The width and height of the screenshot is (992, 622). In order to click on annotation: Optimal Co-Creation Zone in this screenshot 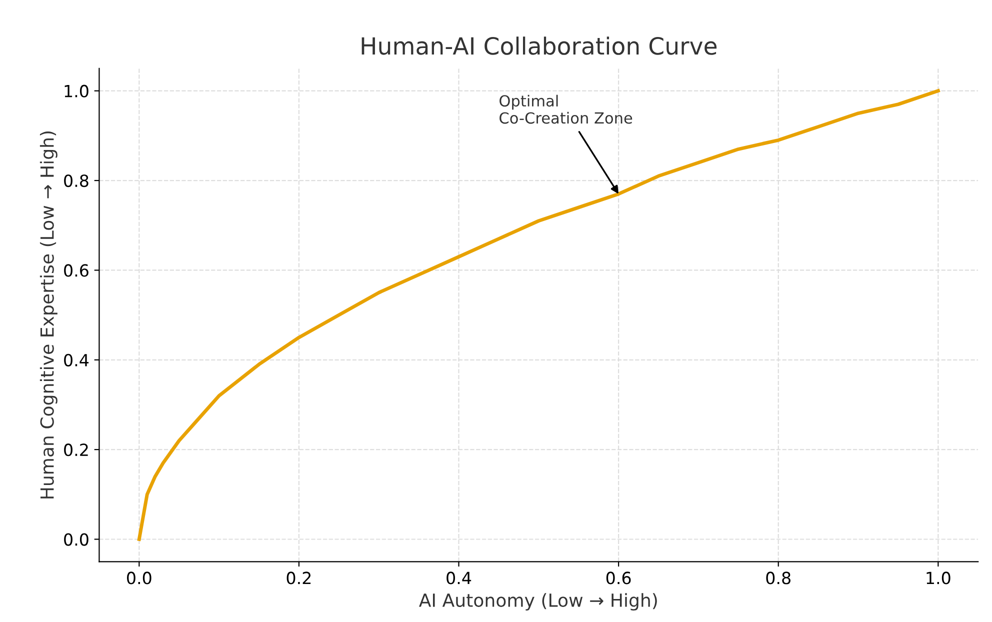, I will do `click(566, 109)`.